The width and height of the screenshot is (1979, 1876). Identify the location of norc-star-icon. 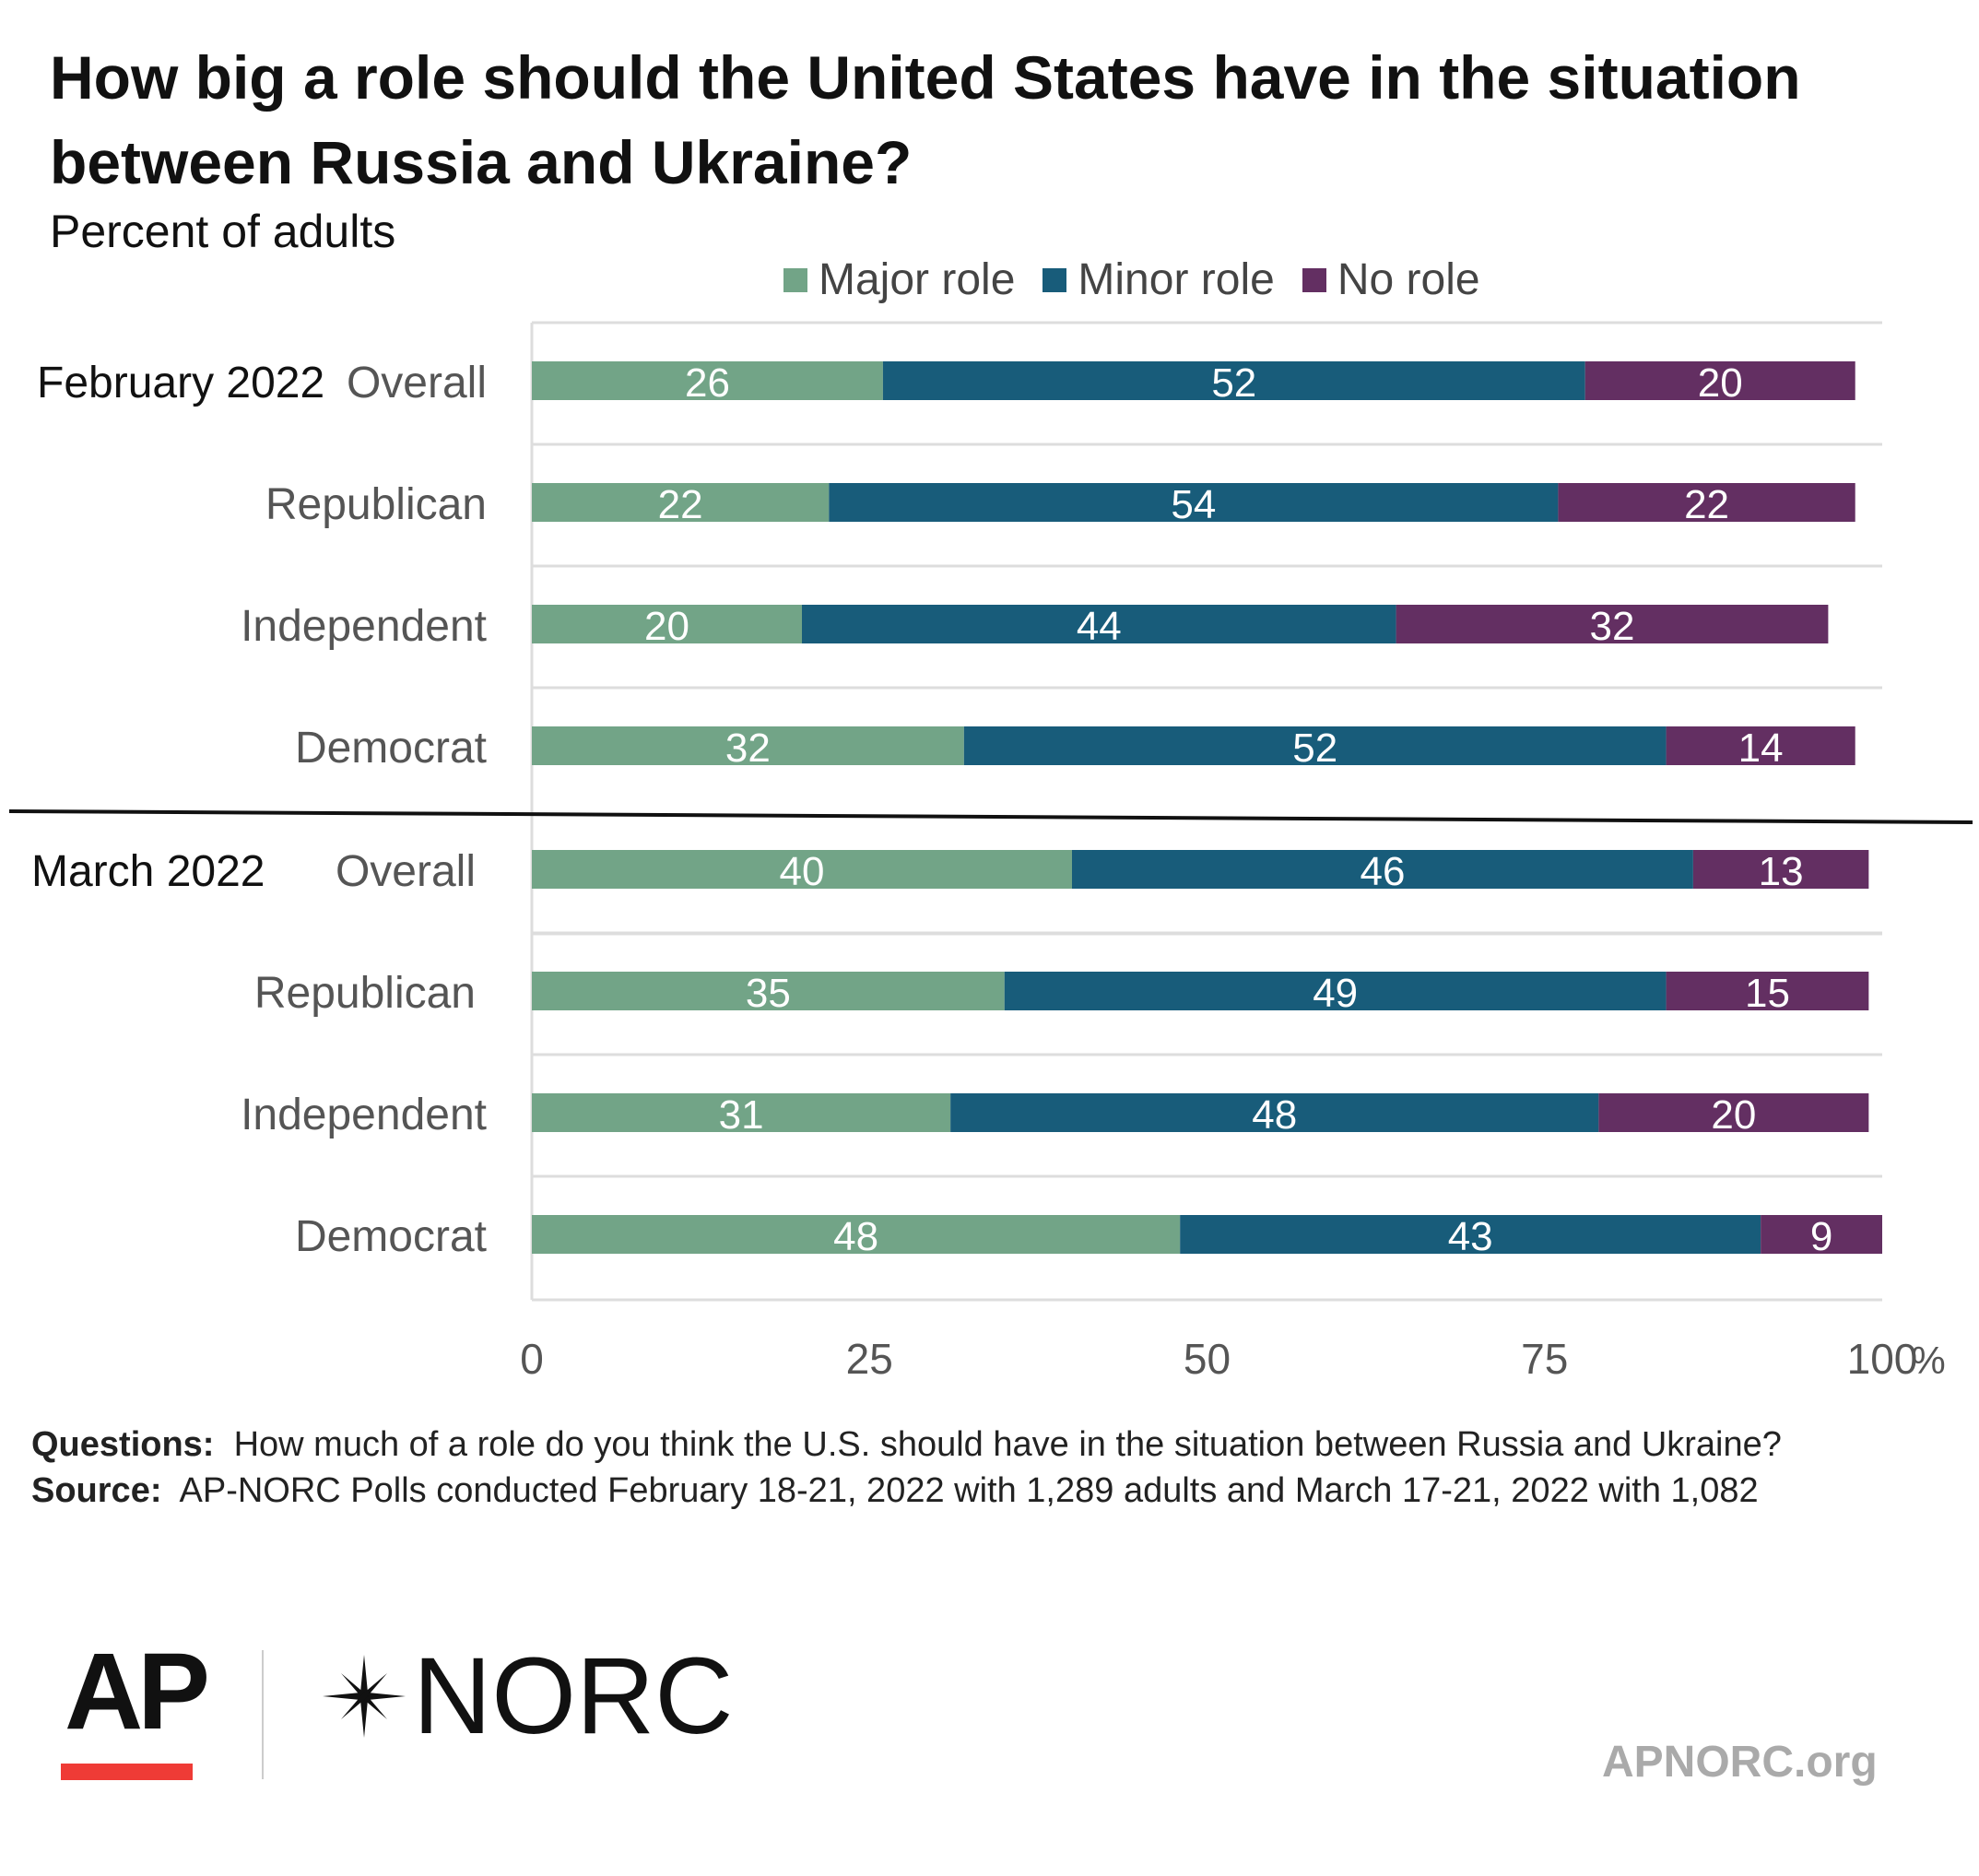
(364, 1697).